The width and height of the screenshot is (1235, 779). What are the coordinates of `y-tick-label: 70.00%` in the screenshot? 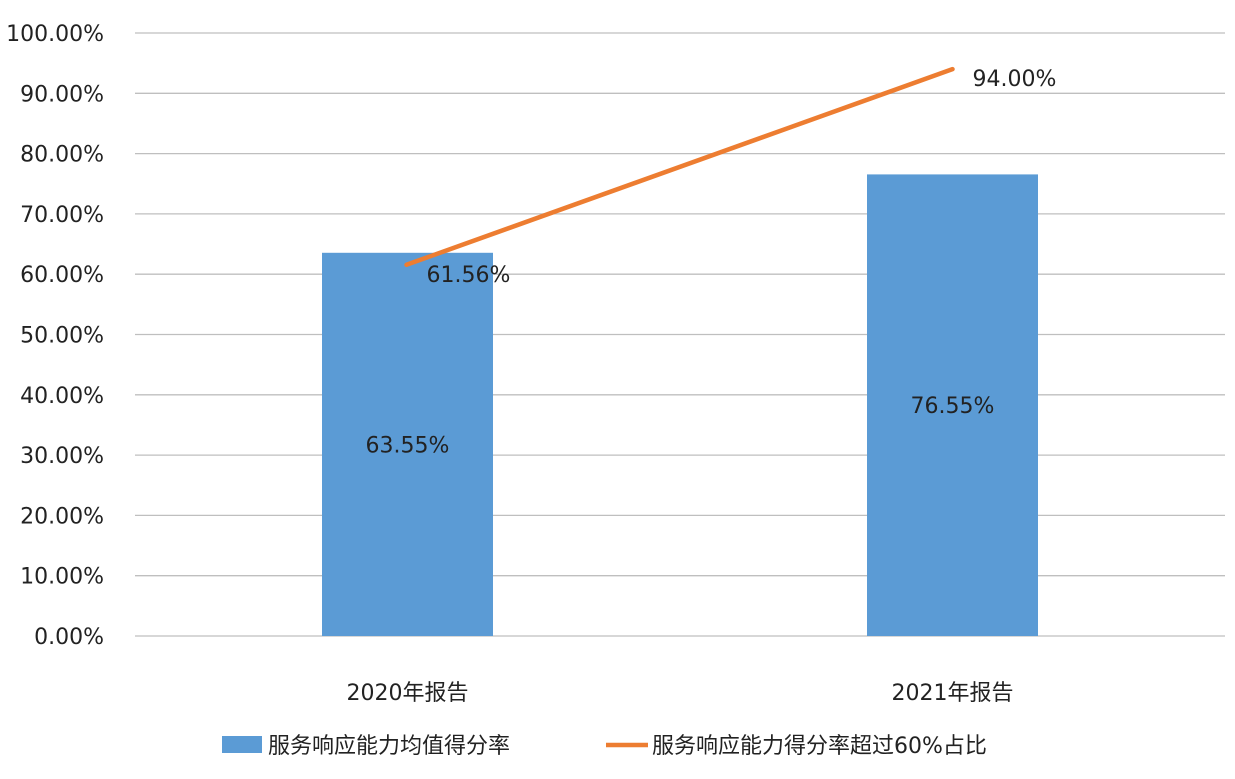 It's located at (62, 215).